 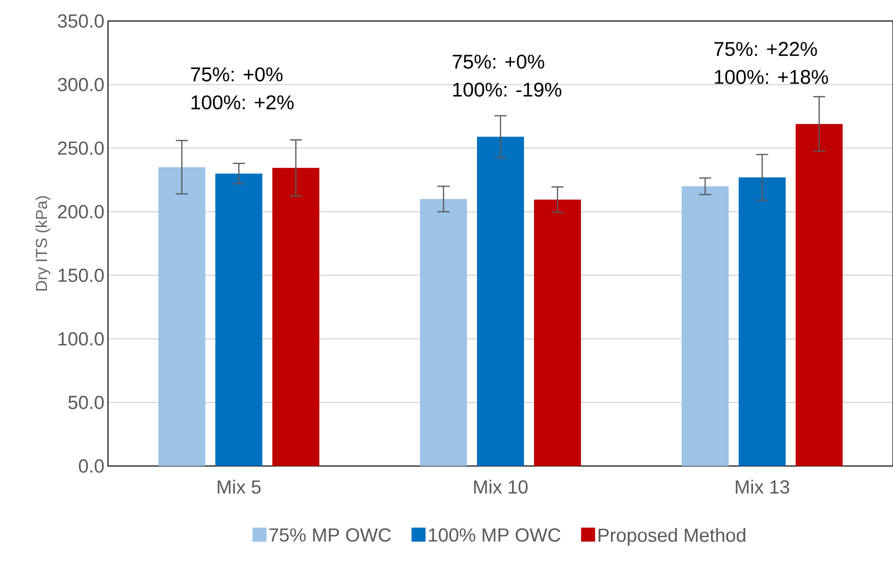 I want to click on legend-label: 75% MP OWC, so click(x=330, y=535).